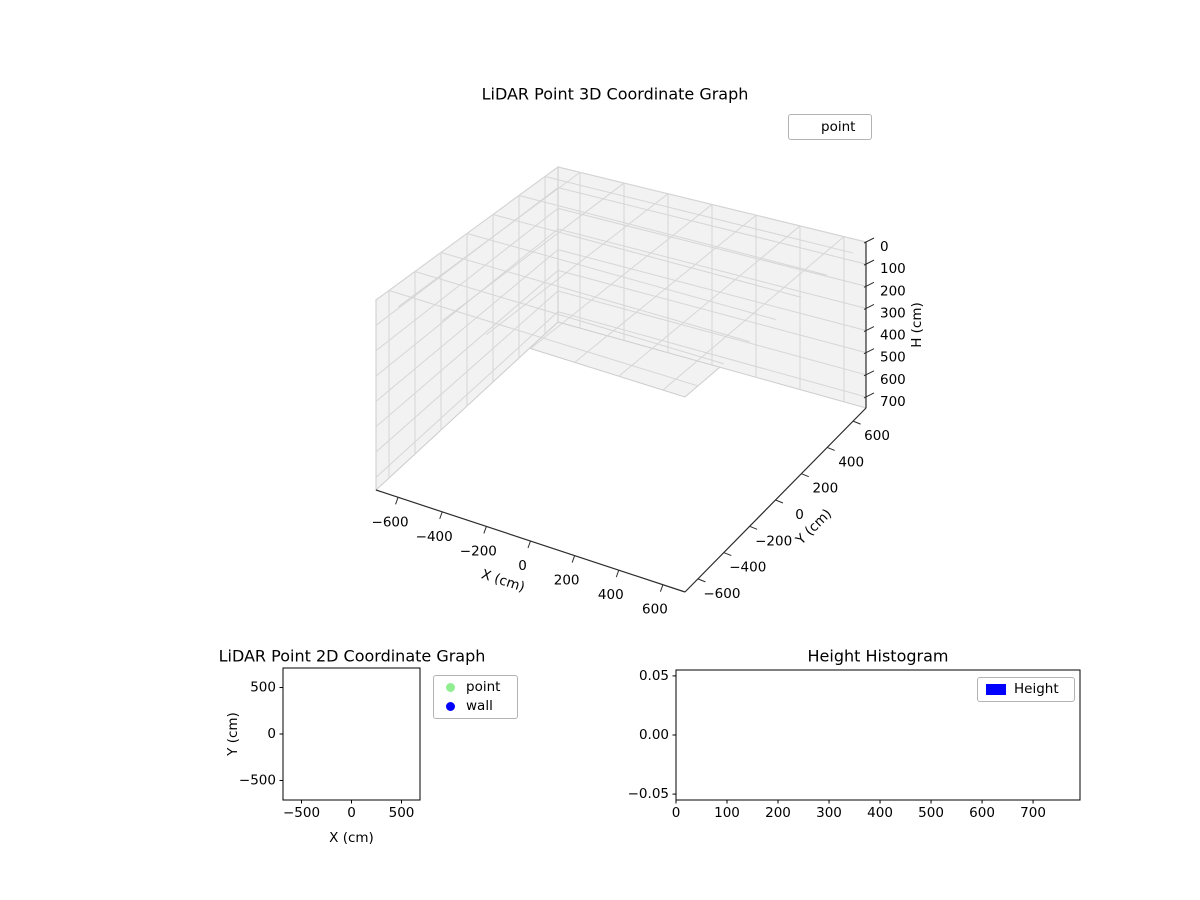 The width and height of the screenshot is (1200, 900). I want to click on h-axis-label: H (cm), so click(917, 325).